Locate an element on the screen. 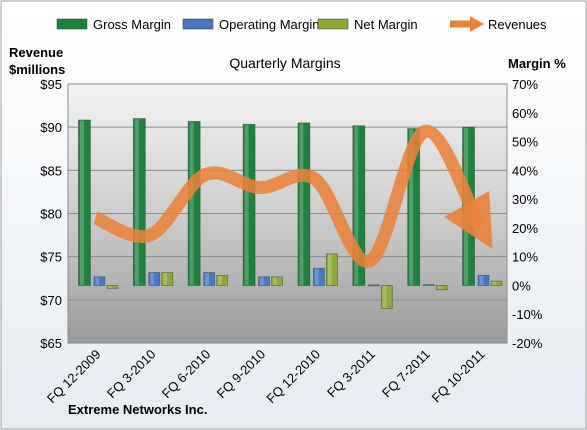  right-tick-label: 40% is located at coordinates (525, 170).